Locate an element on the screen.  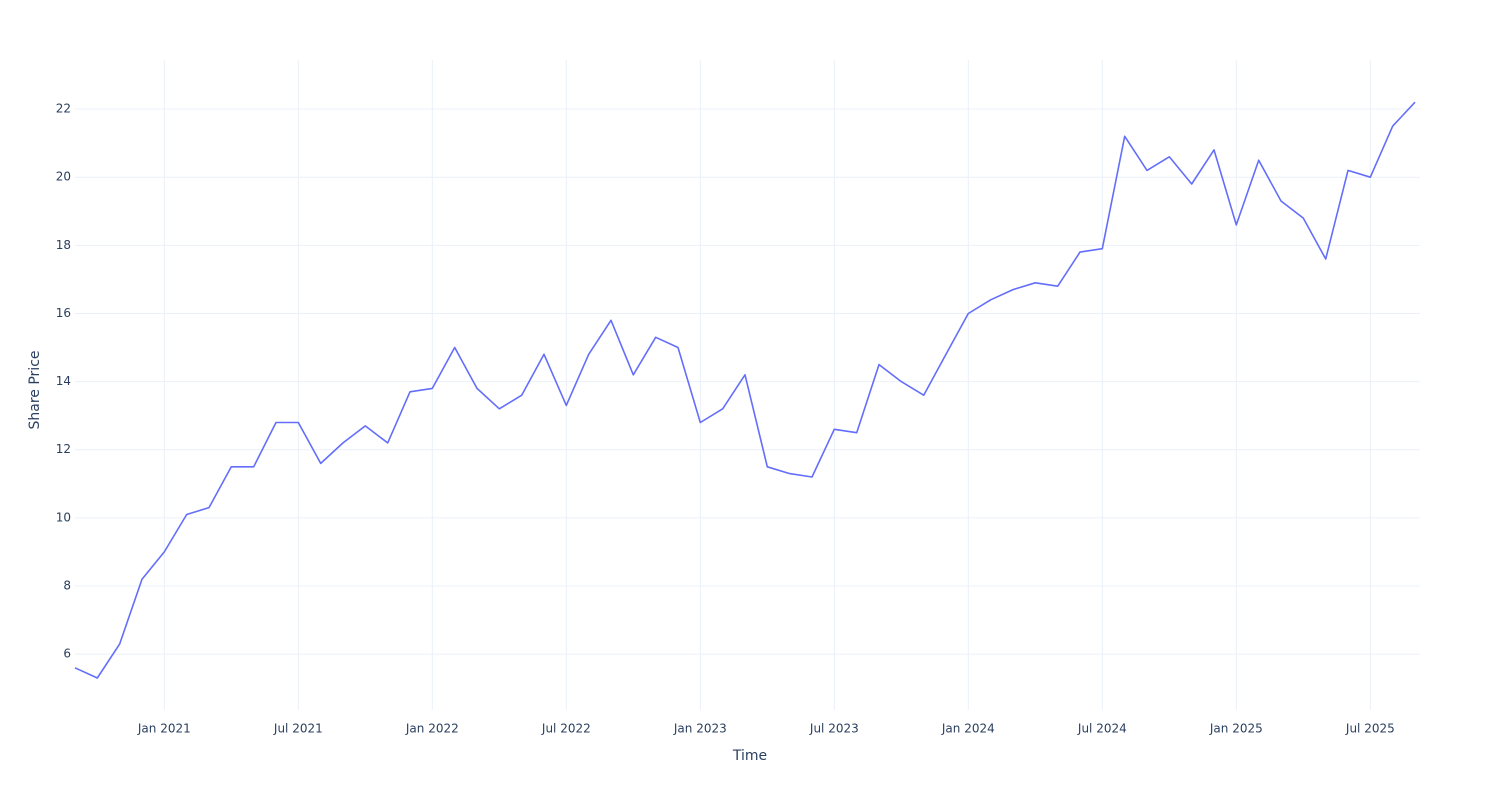
x-axis-title: Time is located at coordinates (749, 756).